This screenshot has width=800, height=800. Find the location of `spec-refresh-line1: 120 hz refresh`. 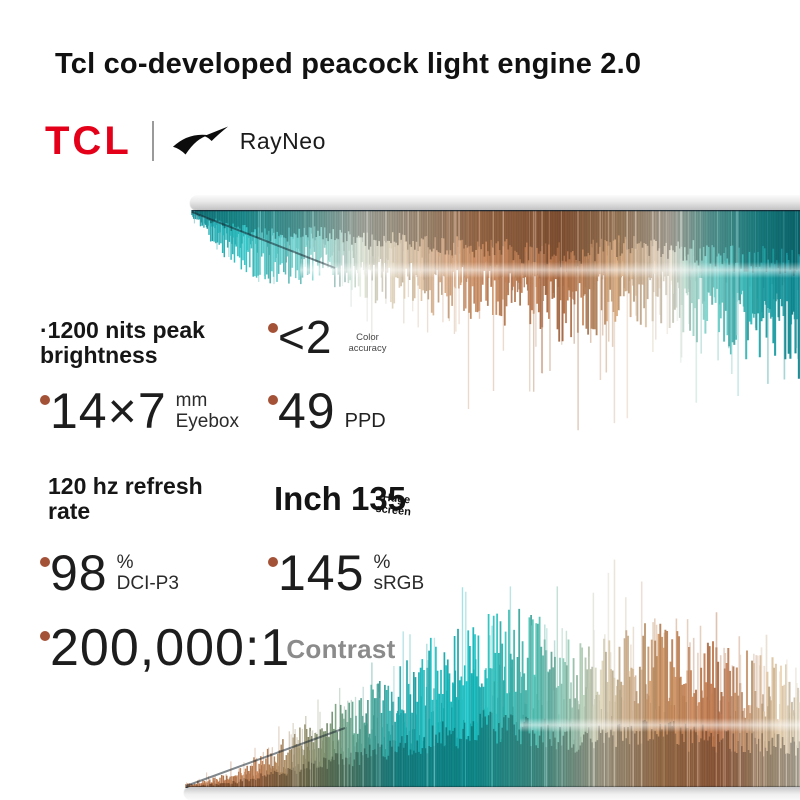

spec-refresh-line1: 120 hz refresh is located at coordinates (125, 486).